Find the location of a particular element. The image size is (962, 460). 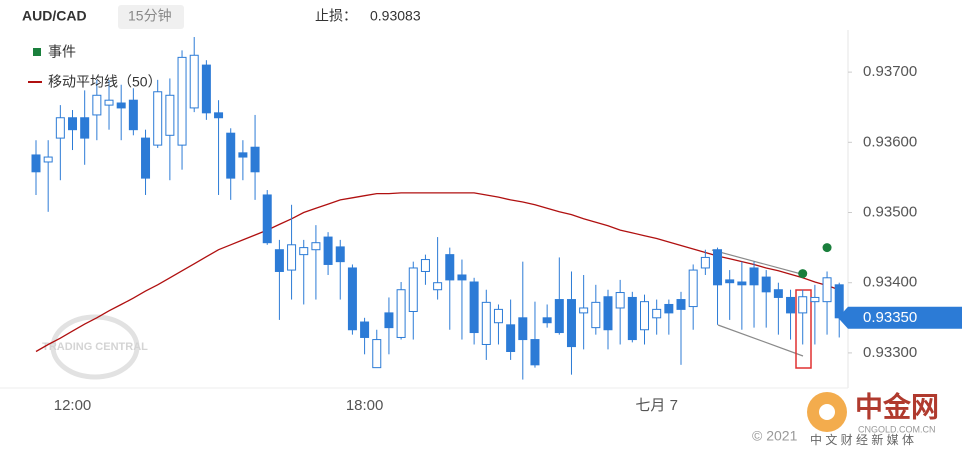

legend-label: 移动平均线（50） is located at coordinates (105, 82).